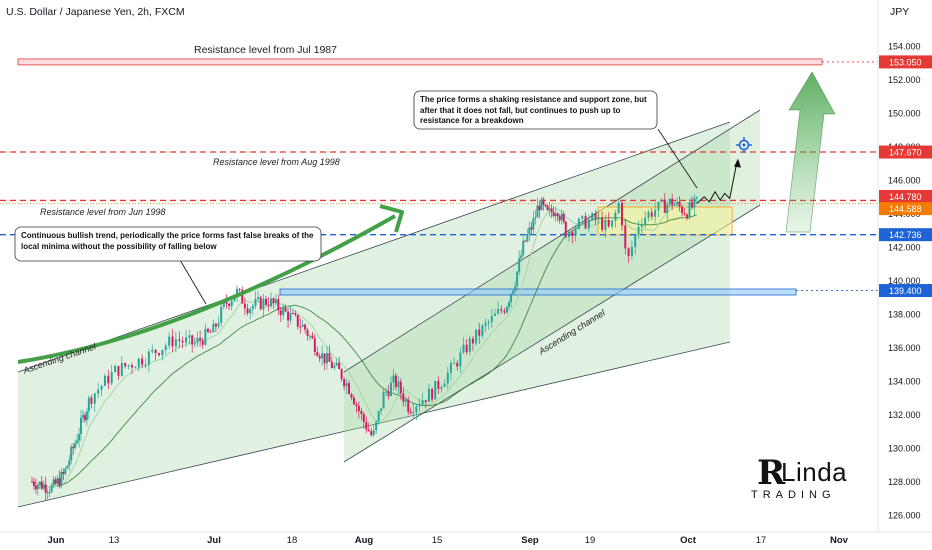 The height and width of the screenshot is (550, 932). Describe the element at coordinates (904, 348) in the screenshot. I see `price-tick-label: 136.000` at that location.